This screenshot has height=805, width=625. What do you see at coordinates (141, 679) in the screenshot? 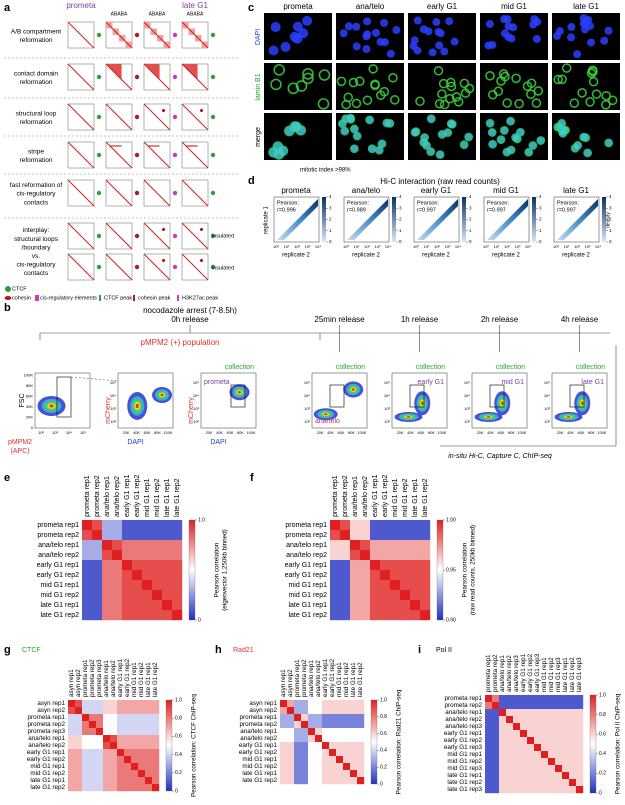
I see `column-label: mid G1 rep2` at bounding box center [141, 679].